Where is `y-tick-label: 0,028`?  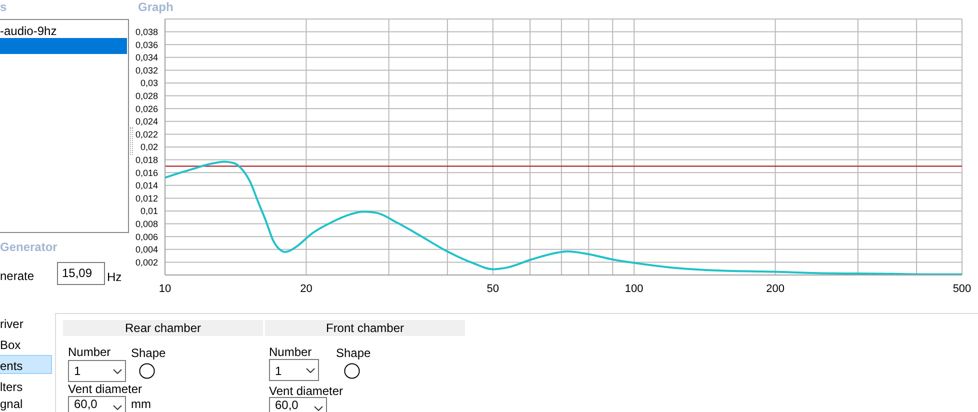
y-tick-label: 0,028 is located at coordinates (146, 95).